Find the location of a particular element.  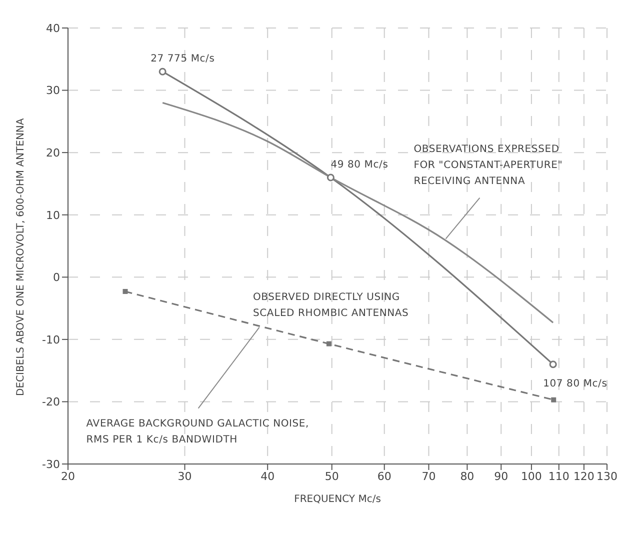

y-tick-label: -20 is located at coordinates (51, 402).